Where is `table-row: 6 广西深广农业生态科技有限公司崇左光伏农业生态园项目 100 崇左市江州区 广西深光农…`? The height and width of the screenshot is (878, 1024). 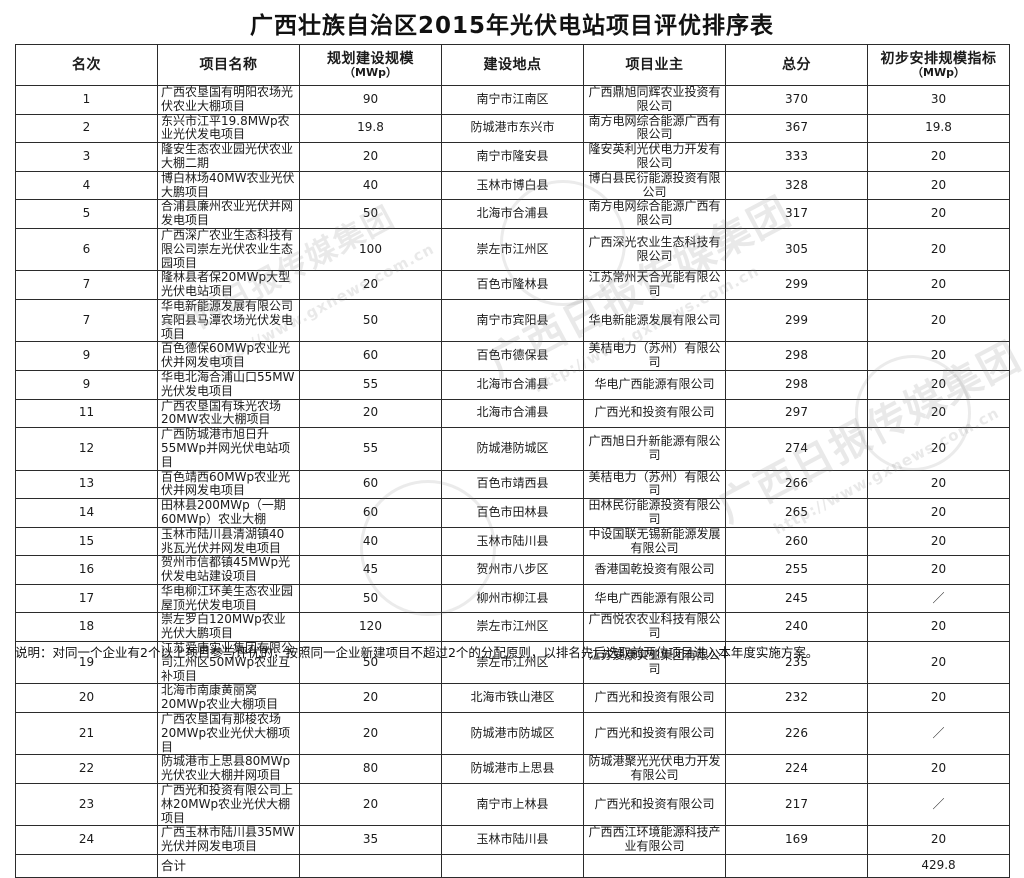
table-row: 6 广西深广农业生态科技有限公司崇左光伏农业生态园项目 100 崇左市江州区 广西深光农… is located at coordinates (512, 249).